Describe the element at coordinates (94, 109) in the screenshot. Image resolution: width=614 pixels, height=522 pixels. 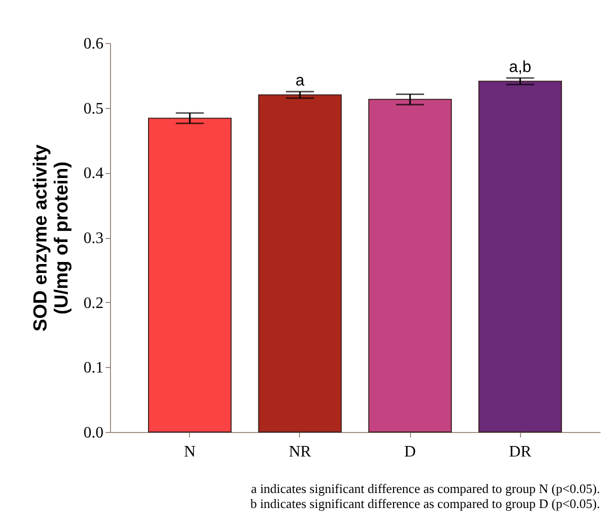
I see `y-tick-label: 0.5` at that location.